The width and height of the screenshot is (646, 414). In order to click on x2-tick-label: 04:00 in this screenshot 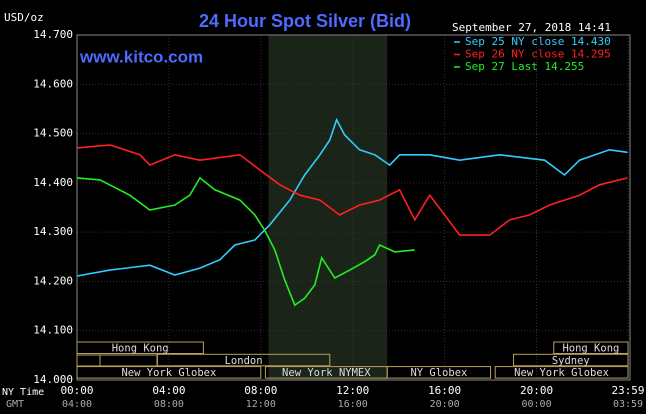, I will do `click(77, 404)`.